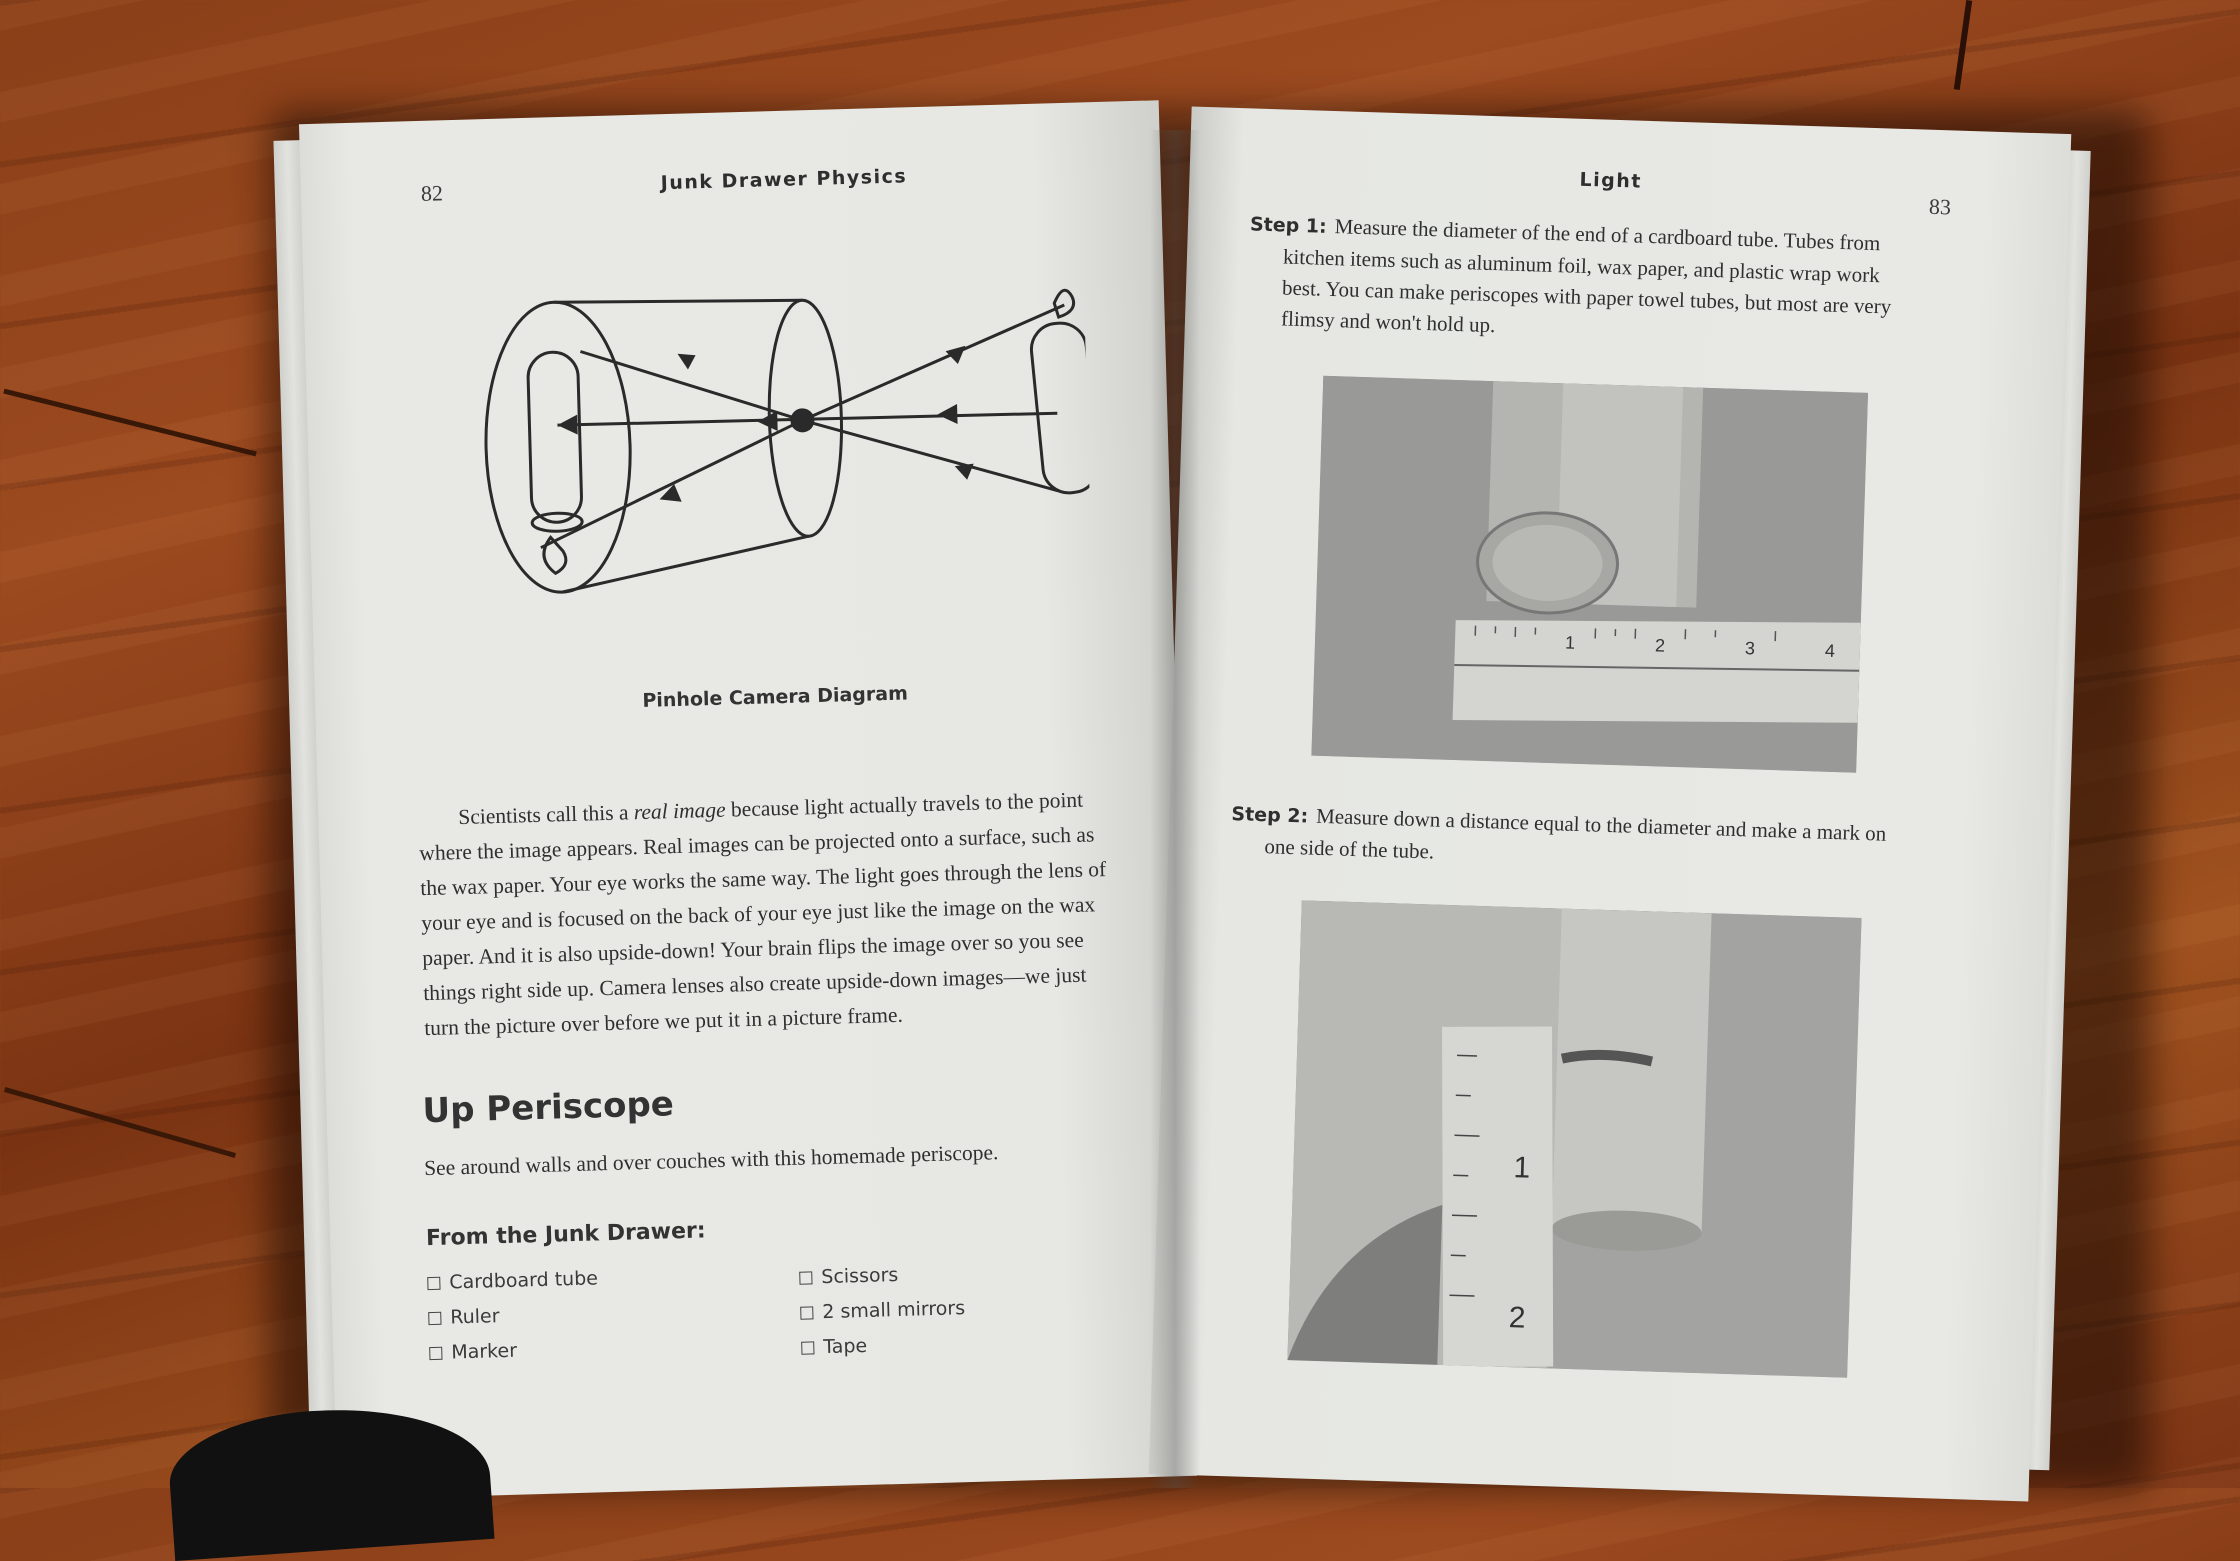 Image resolution: width=2240 pixels, height=1561 pixels. Describe the element at coordinates (1175, 809) in the screenshot. I see `book-gutter` at that location.